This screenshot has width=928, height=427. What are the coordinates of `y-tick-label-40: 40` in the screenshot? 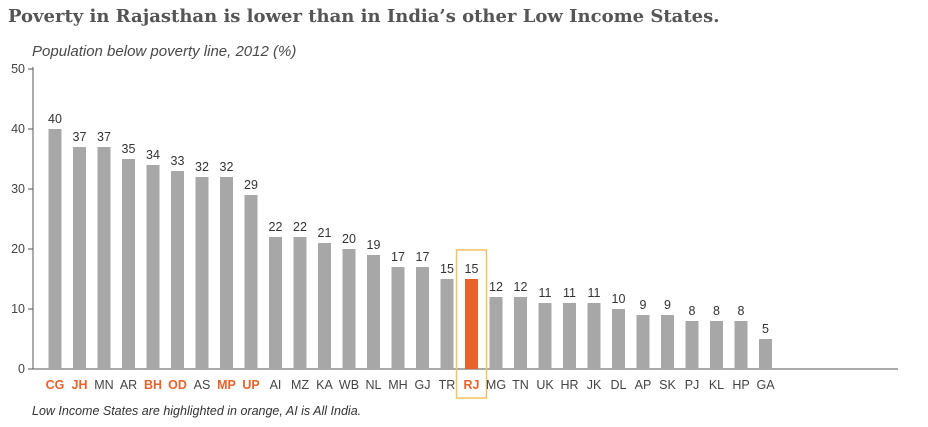 It's located at (18, 129).